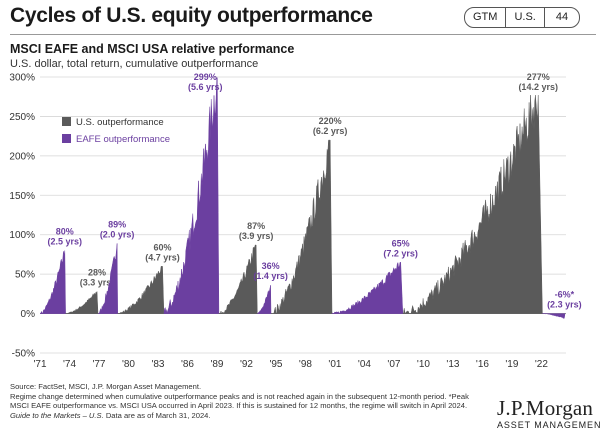 This screenshot has width=601, height=440. Describe the element at coordinates (564, 305) in the screenshot. I see `duration-label: (2.3 yrs)` at that location.